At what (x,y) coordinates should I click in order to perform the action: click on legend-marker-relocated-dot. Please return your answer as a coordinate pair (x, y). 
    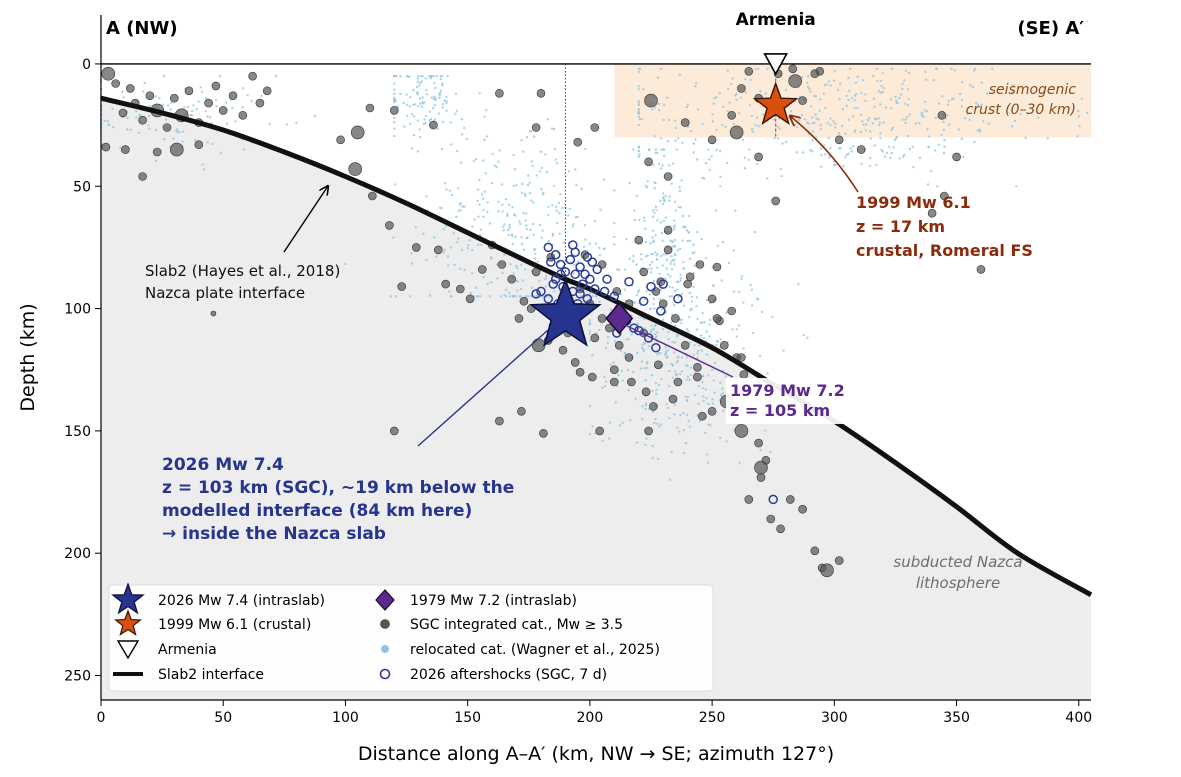
    Looking at the image, I should click on (385, 649).